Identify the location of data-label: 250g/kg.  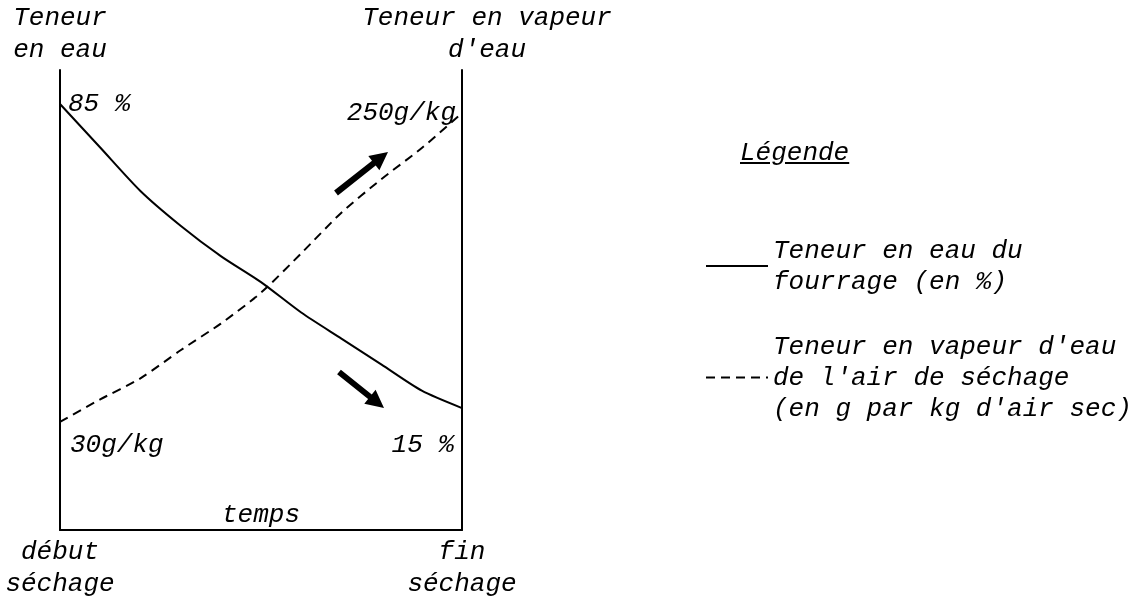
(401, 112).